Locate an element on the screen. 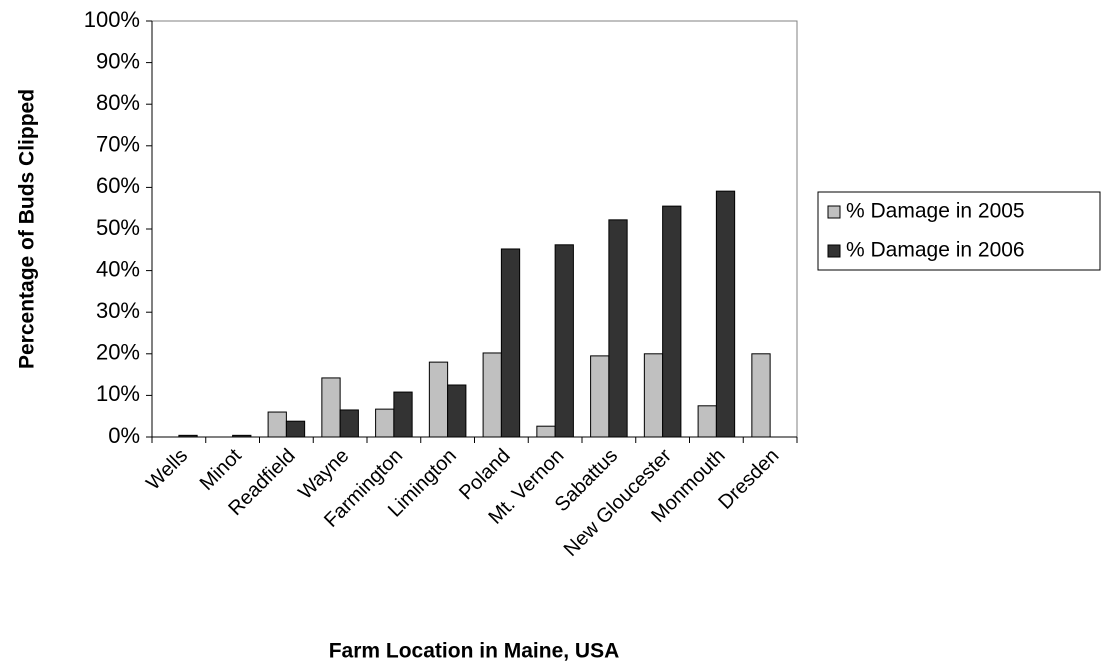  y-tick-label: 40% is located at coordinates (118, 268).